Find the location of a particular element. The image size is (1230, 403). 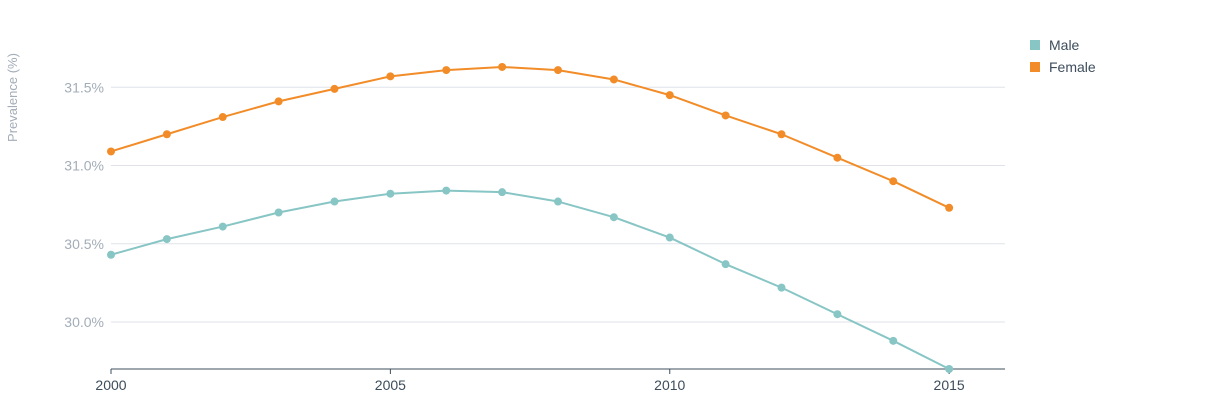

legend-item-male: Male is located at coordinates (1063, 45).